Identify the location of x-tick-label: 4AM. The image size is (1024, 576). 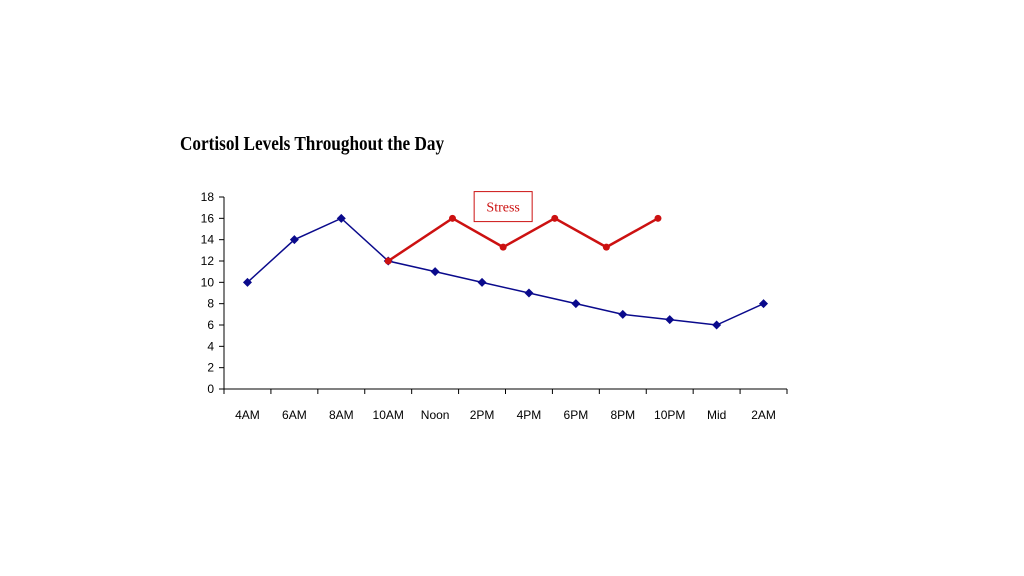
(247, 415).